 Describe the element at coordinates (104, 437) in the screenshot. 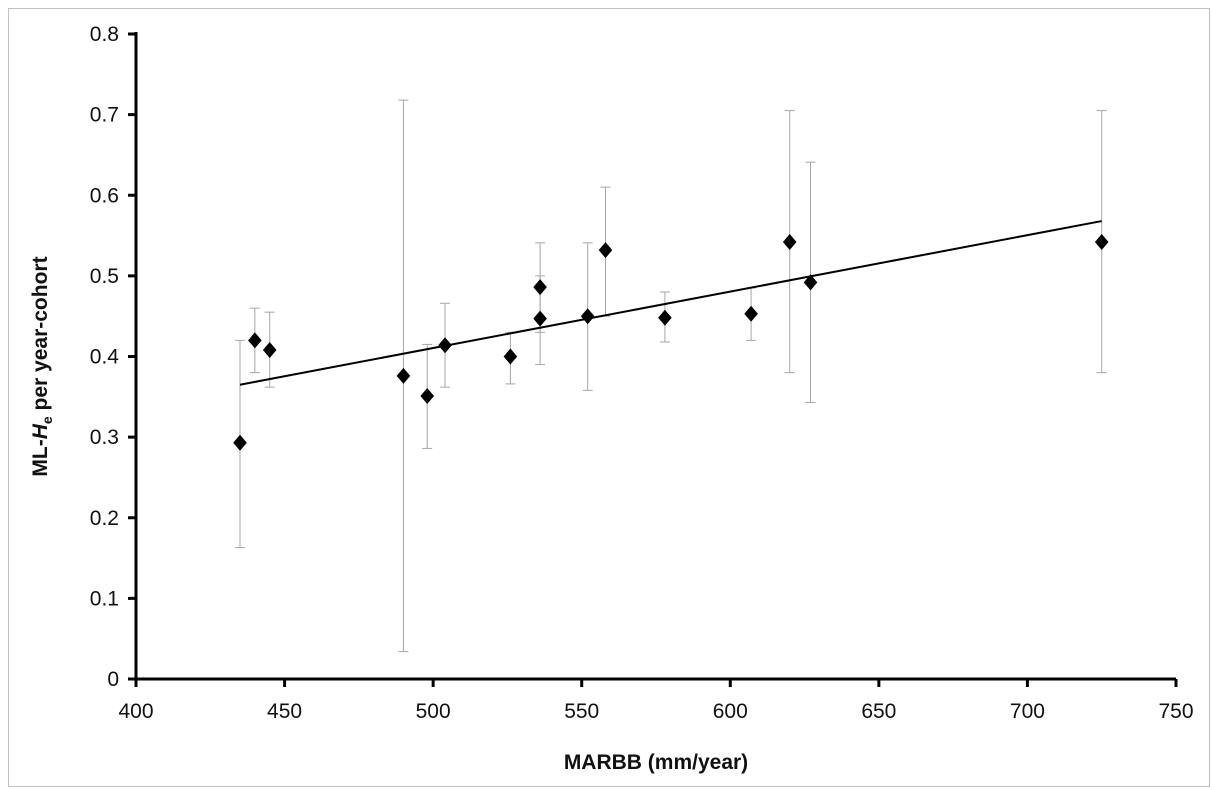

I see `y-tick-label: 0.3` at that location.